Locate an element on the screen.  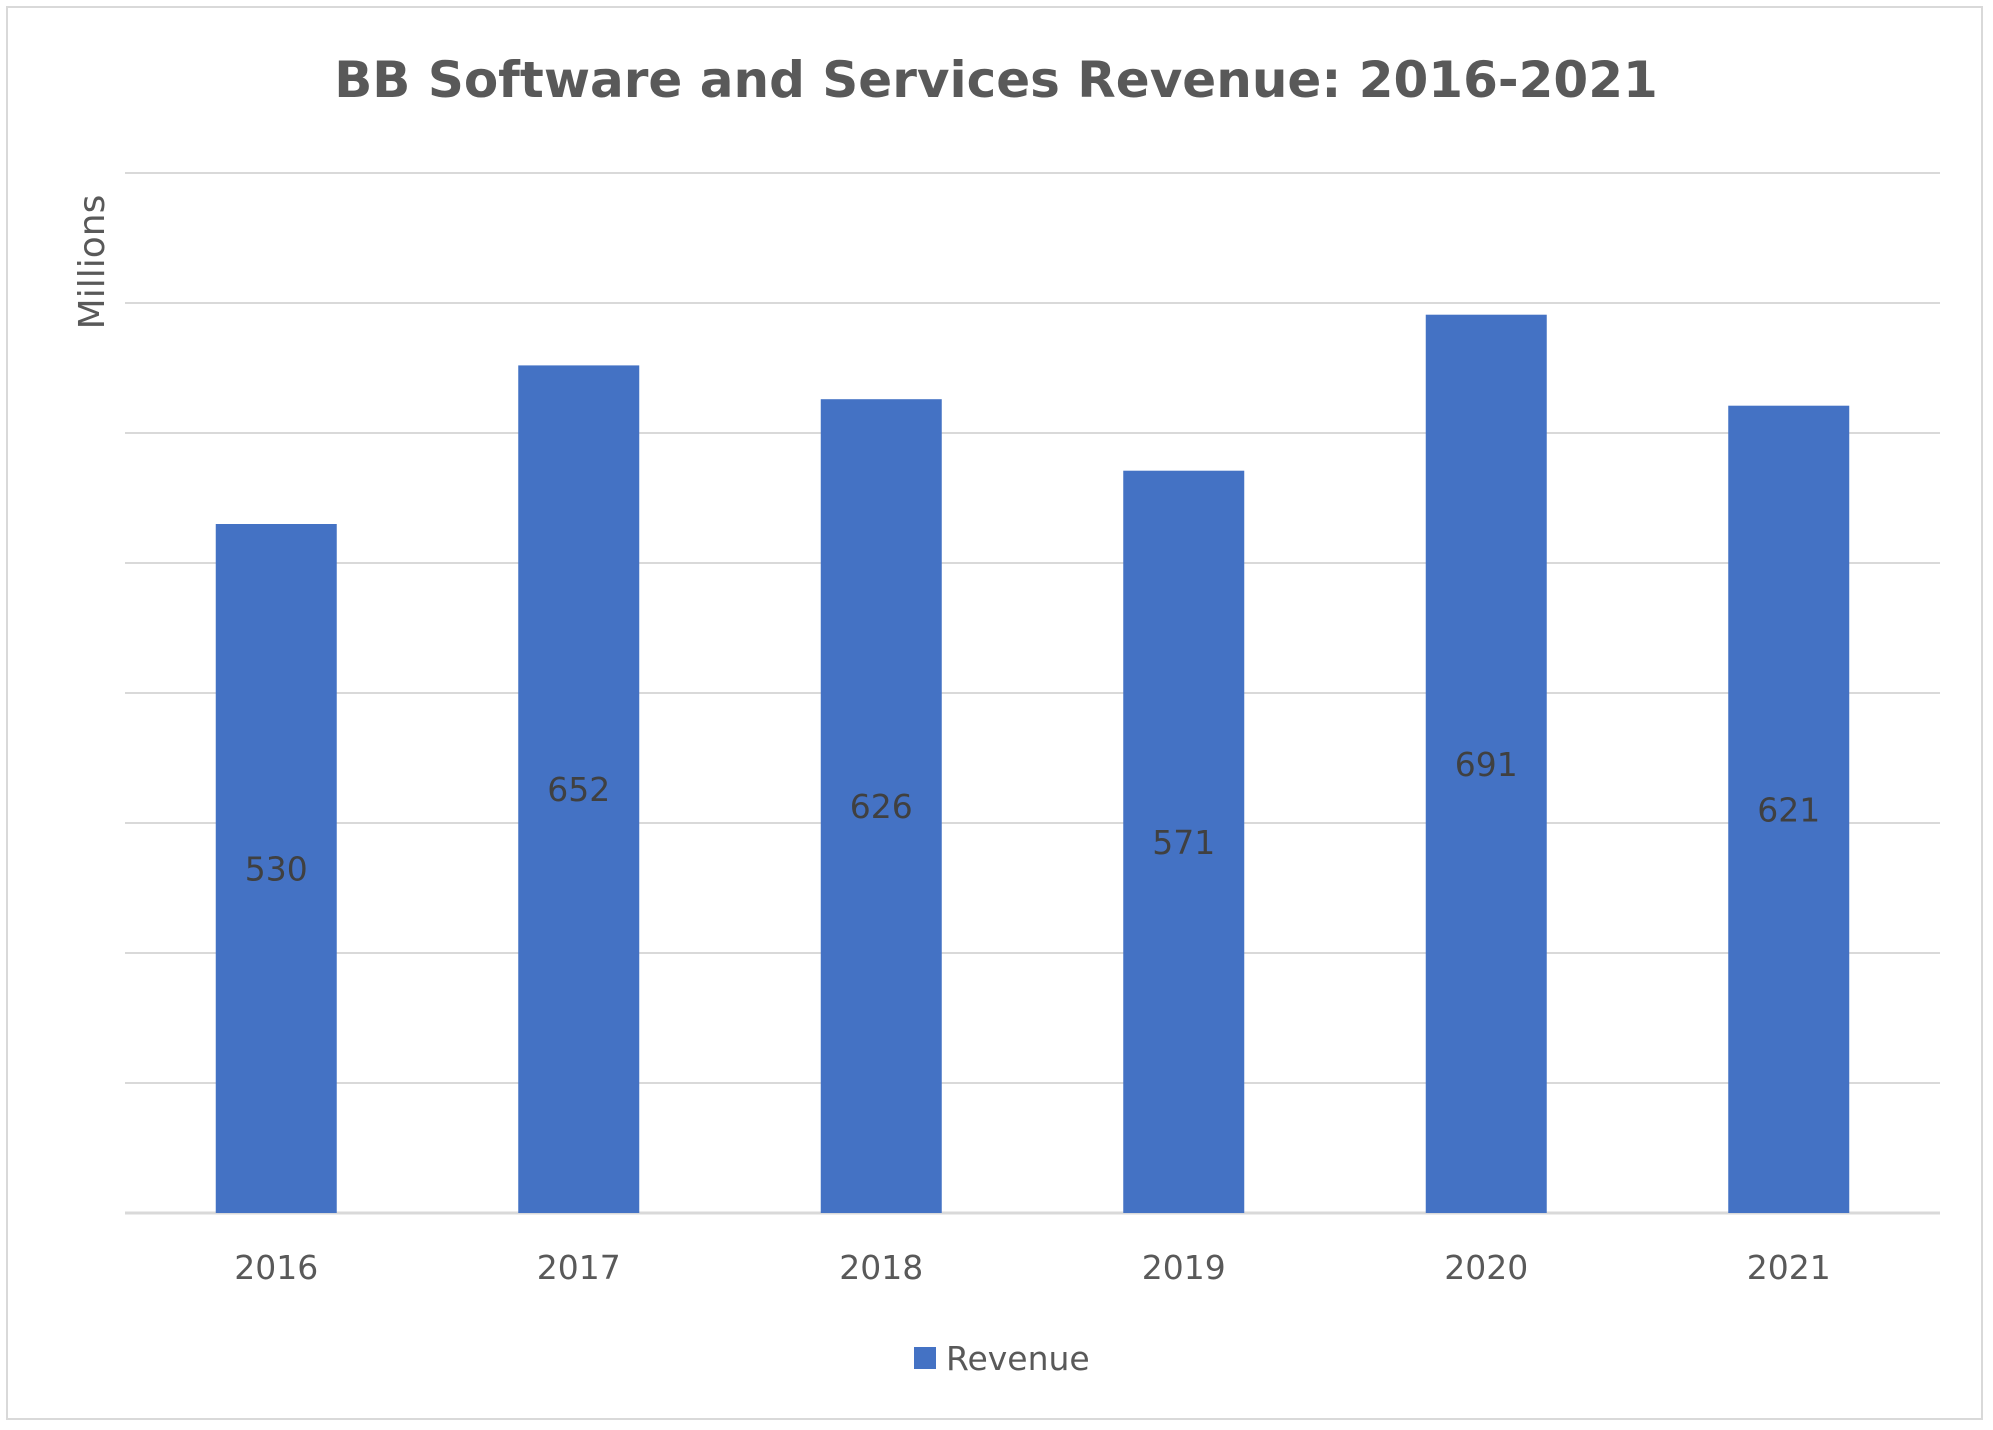
bar-2017 is located at coordinates (579, 789).